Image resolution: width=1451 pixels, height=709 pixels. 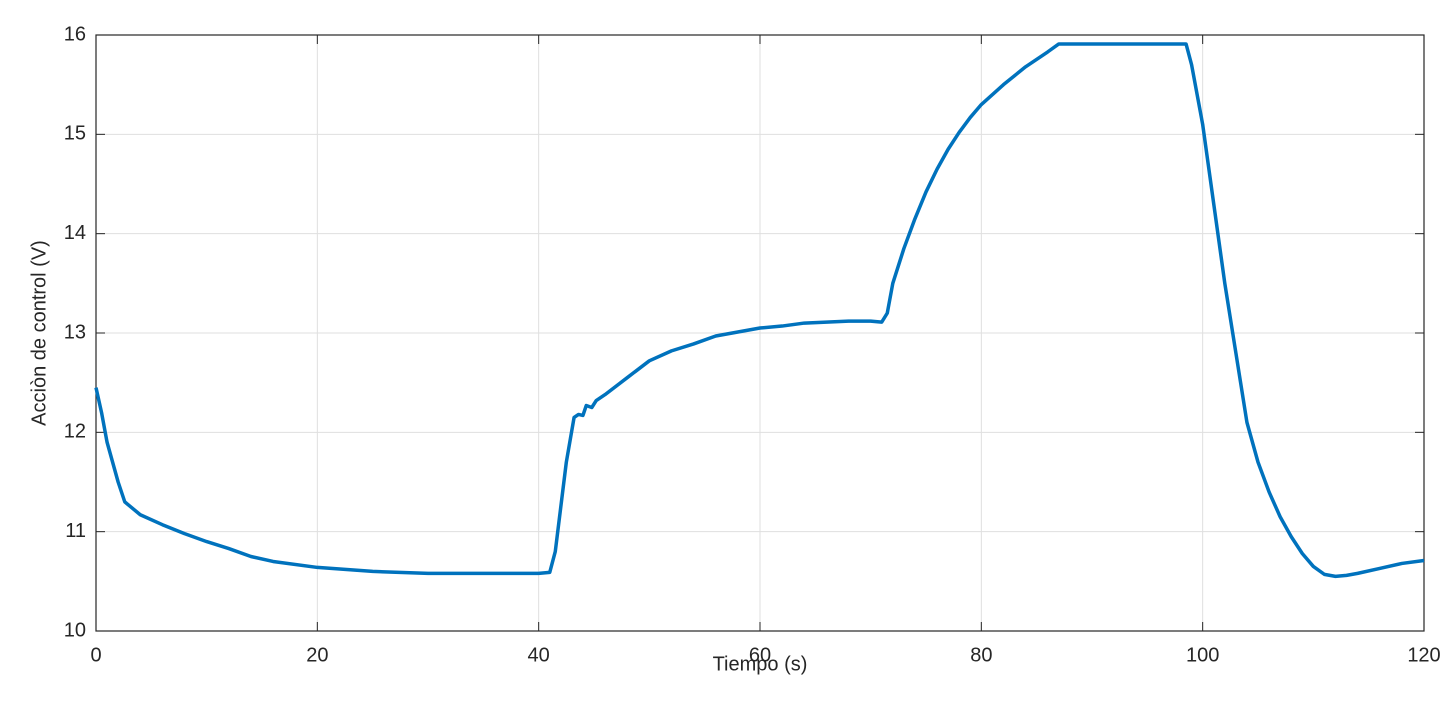 What do you see at coordinates (1423, 655) in the screenshot?
I see `x-tick-label: 120` at bounding box center [1423, 655].